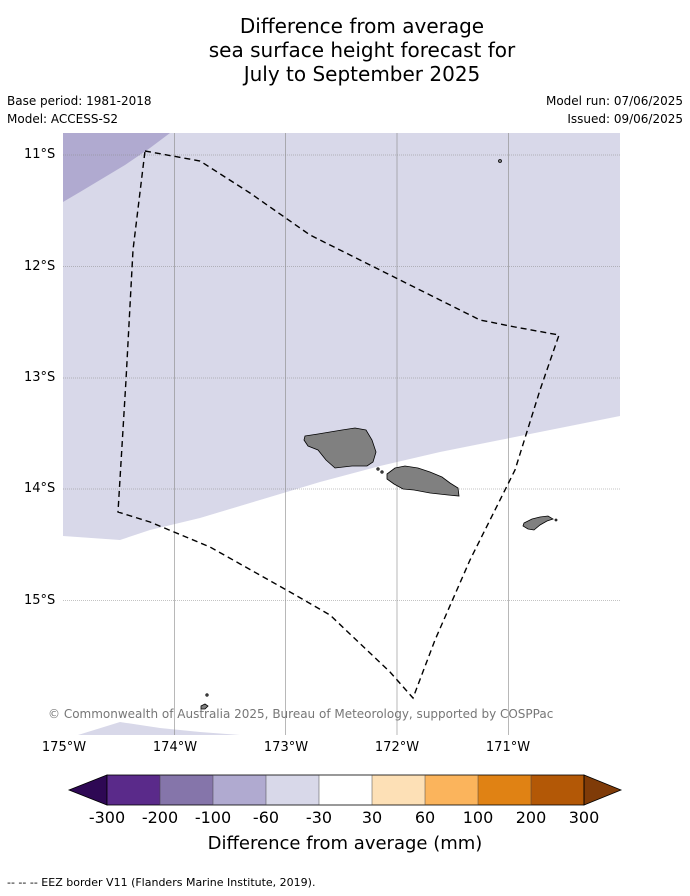  I want to click on colorbar, so click(345, 790).